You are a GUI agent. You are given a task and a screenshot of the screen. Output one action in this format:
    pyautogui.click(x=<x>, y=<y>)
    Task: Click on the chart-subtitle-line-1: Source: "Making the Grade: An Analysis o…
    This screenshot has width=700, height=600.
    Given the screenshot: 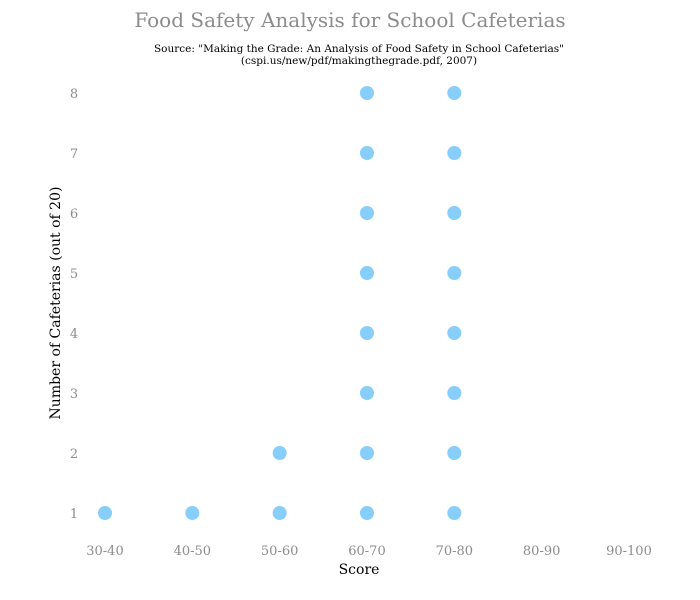 What is the action you would take?
    pyautogui.click(x=359, y=49)
    